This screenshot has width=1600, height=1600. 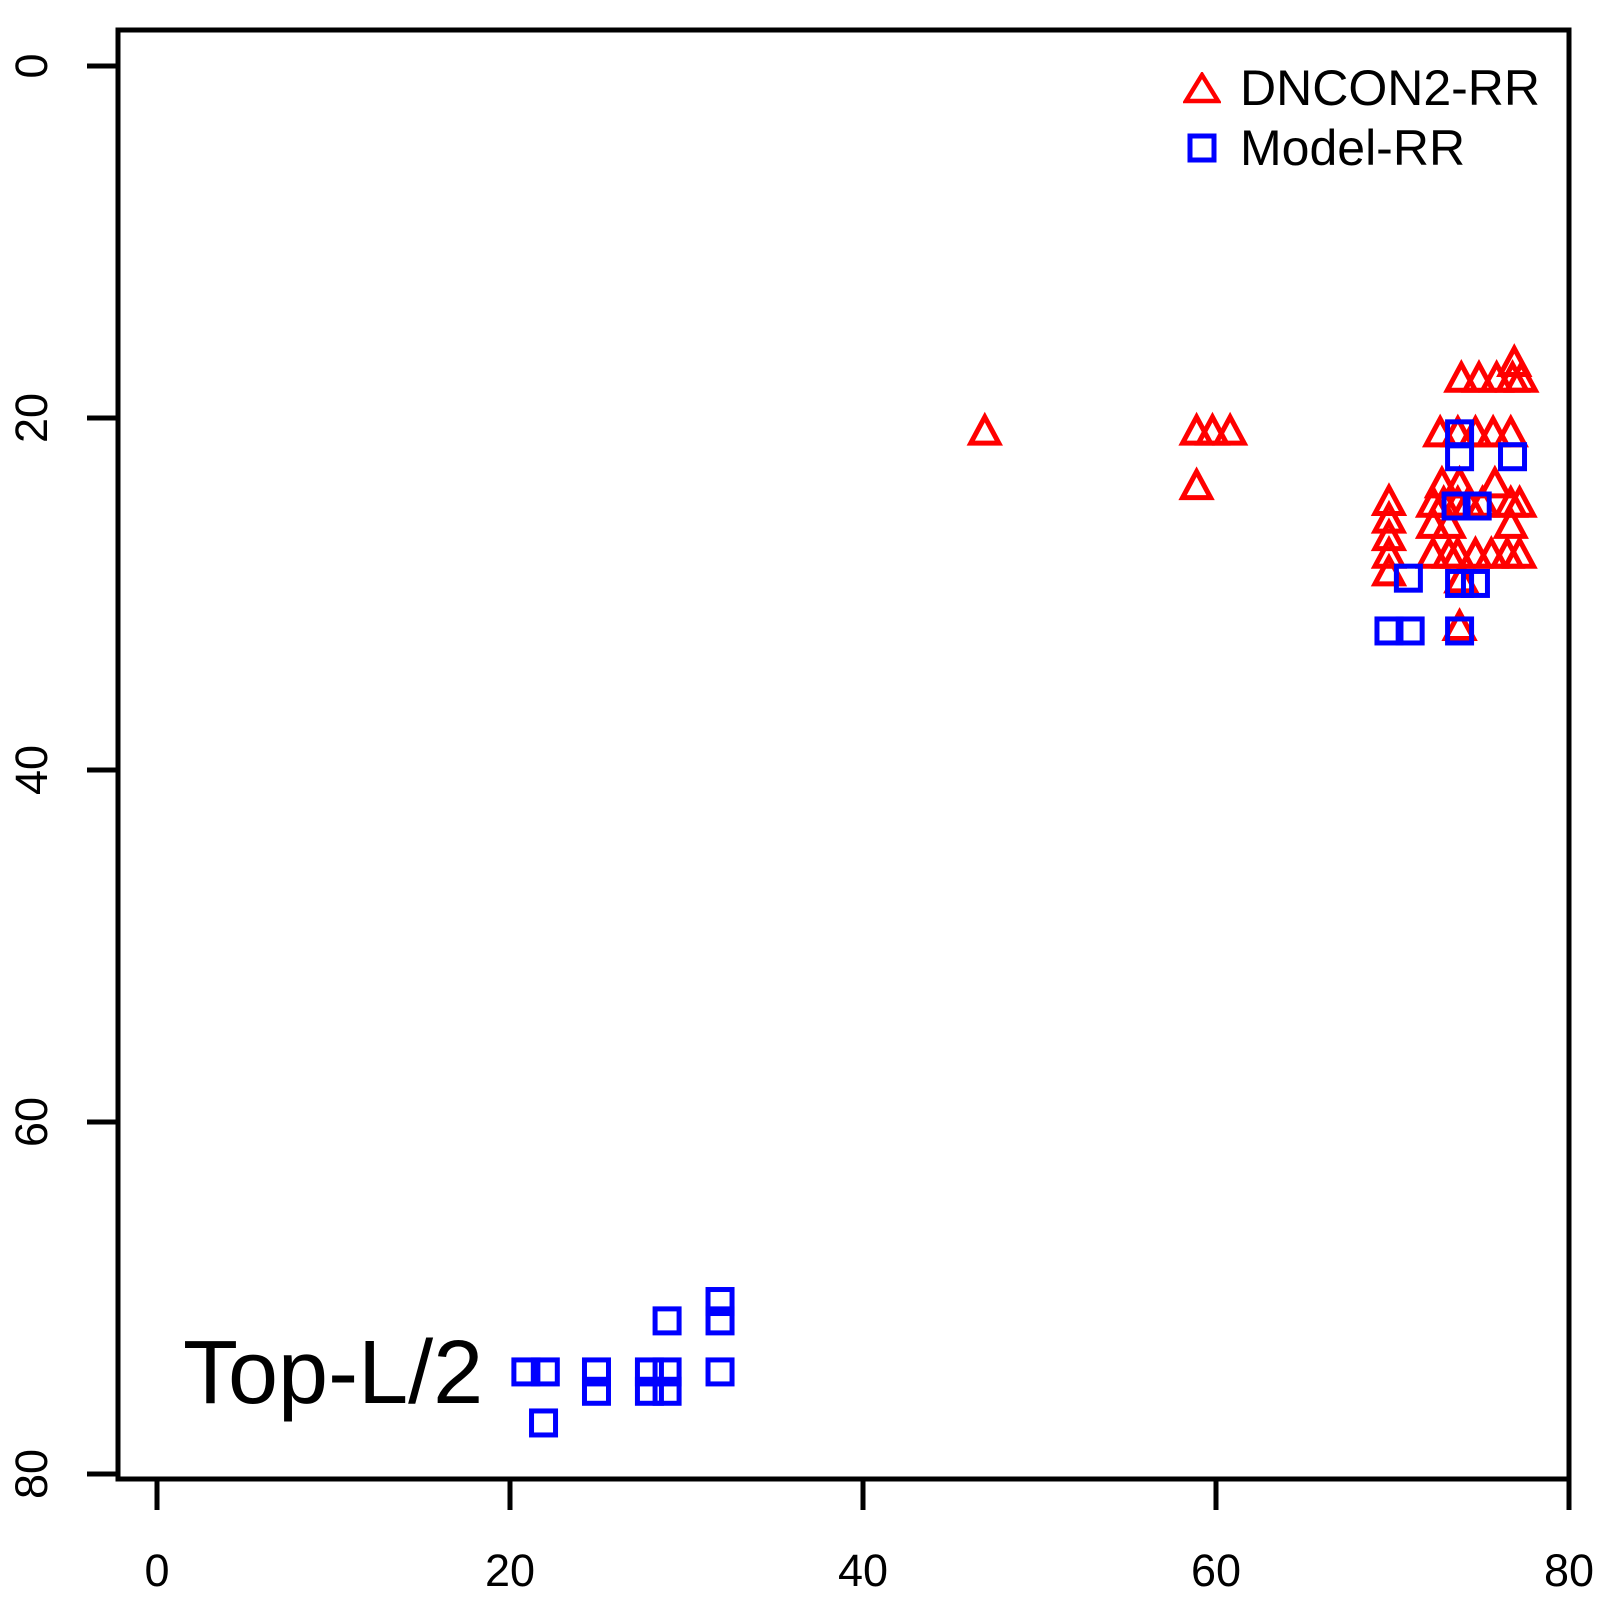 I want to click on y-axis-tick-label: 0, so click(x=31, y=65).